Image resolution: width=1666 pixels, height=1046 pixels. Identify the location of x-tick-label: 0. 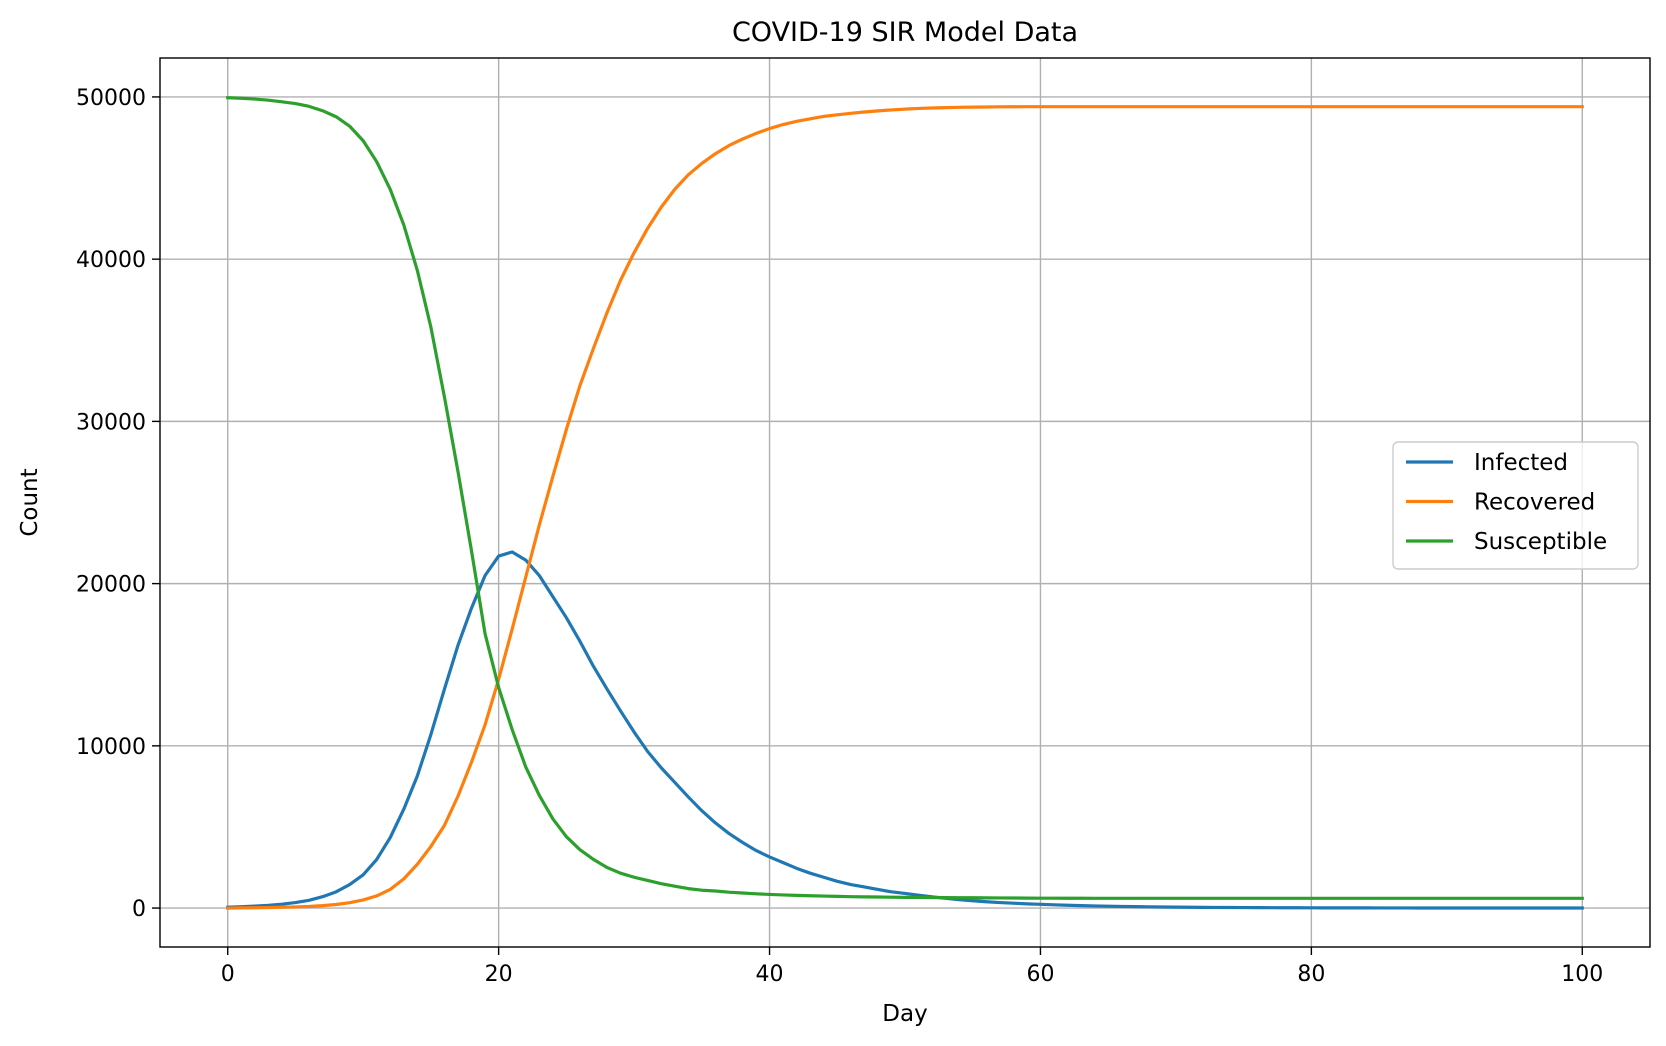
(228, 974).